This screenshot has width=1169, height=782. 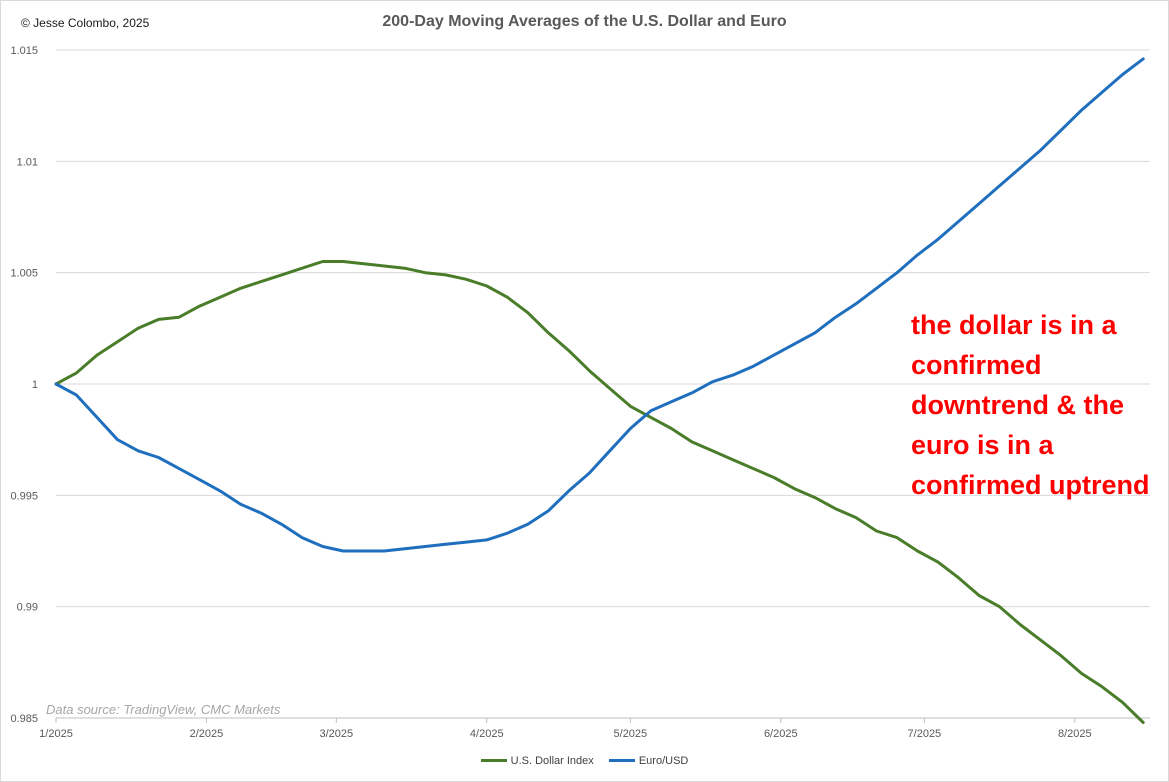 What do you see at coordinates (781, 734) in the screenshot?
I see `x-tick-label: 6/2025` at bounding box center [781, 734].